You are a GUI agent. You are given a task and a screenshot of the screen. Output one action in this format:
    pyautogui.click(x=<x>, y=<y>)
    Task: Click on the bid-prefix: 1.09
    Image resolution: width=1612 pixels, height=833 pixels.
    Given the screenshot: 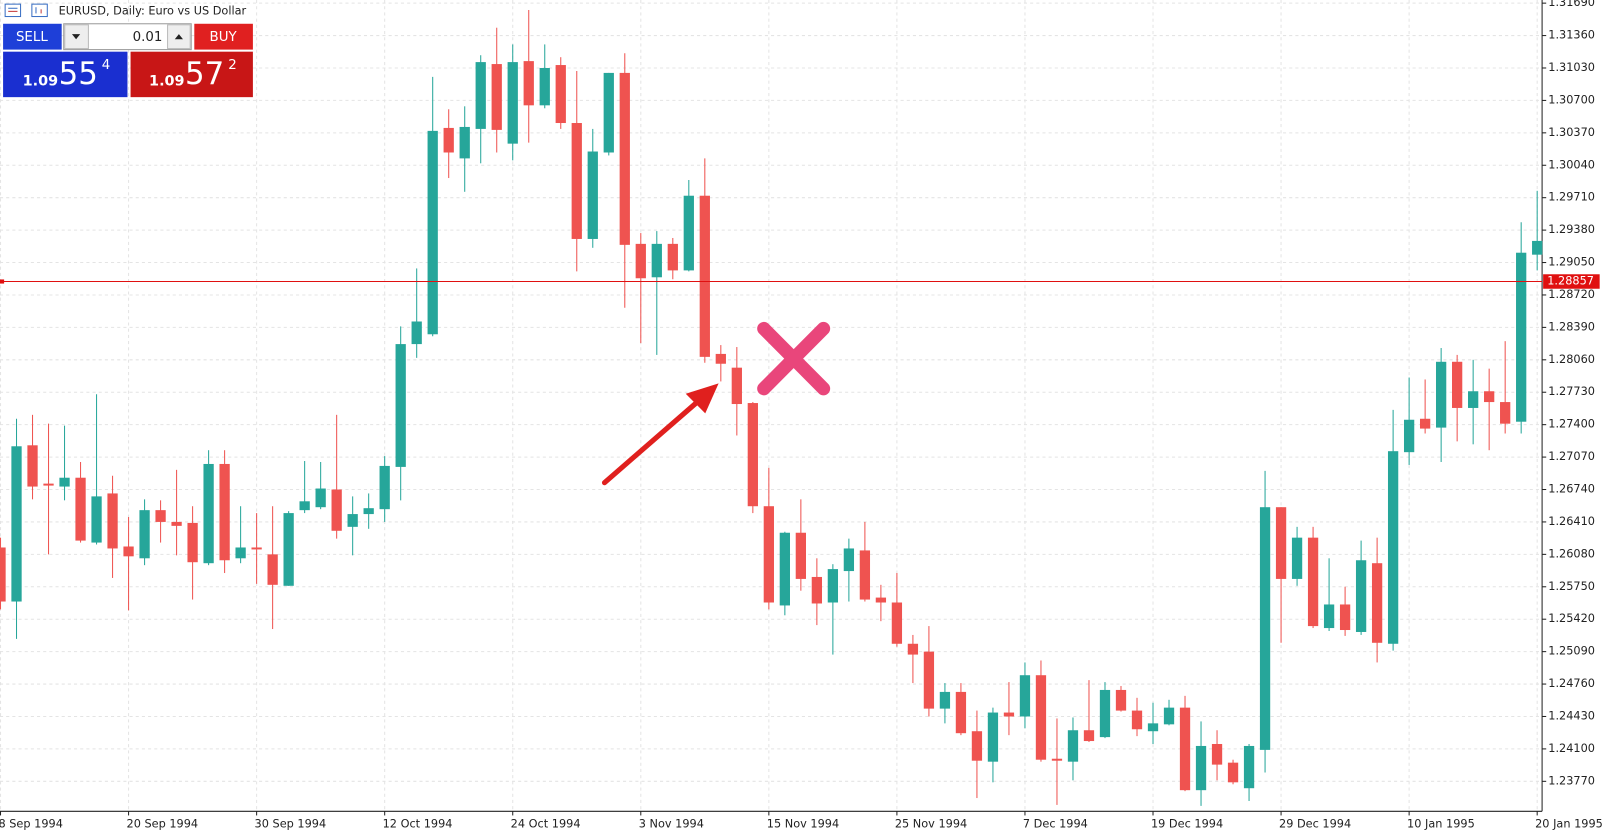 What is the action you would take?
    pyautogui.click(x=40, y=82)
    